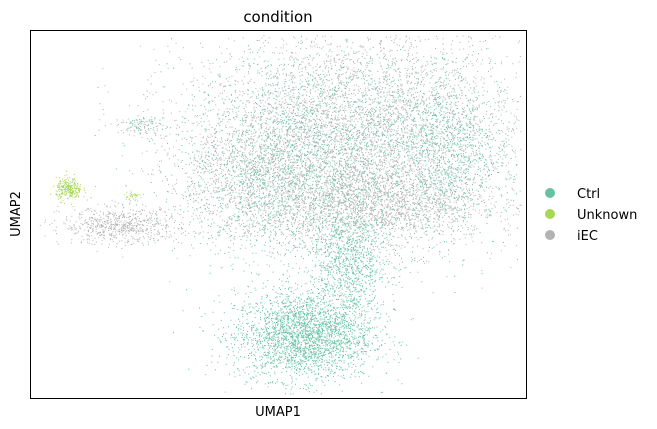 This screenshot has width=657, height=429. I want to click on legend: Ctrl Unknown iEC, so click(591, 215).